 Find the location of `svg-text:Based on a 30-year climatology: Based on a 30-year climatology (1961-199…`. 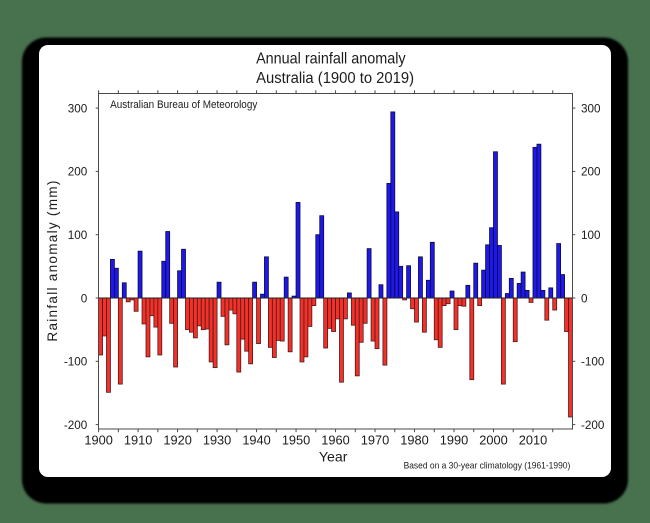

svg-text:Based on a 30-year climatology: Based on a 30-year climatology (1961-199… is located at coordinates (487, 466).